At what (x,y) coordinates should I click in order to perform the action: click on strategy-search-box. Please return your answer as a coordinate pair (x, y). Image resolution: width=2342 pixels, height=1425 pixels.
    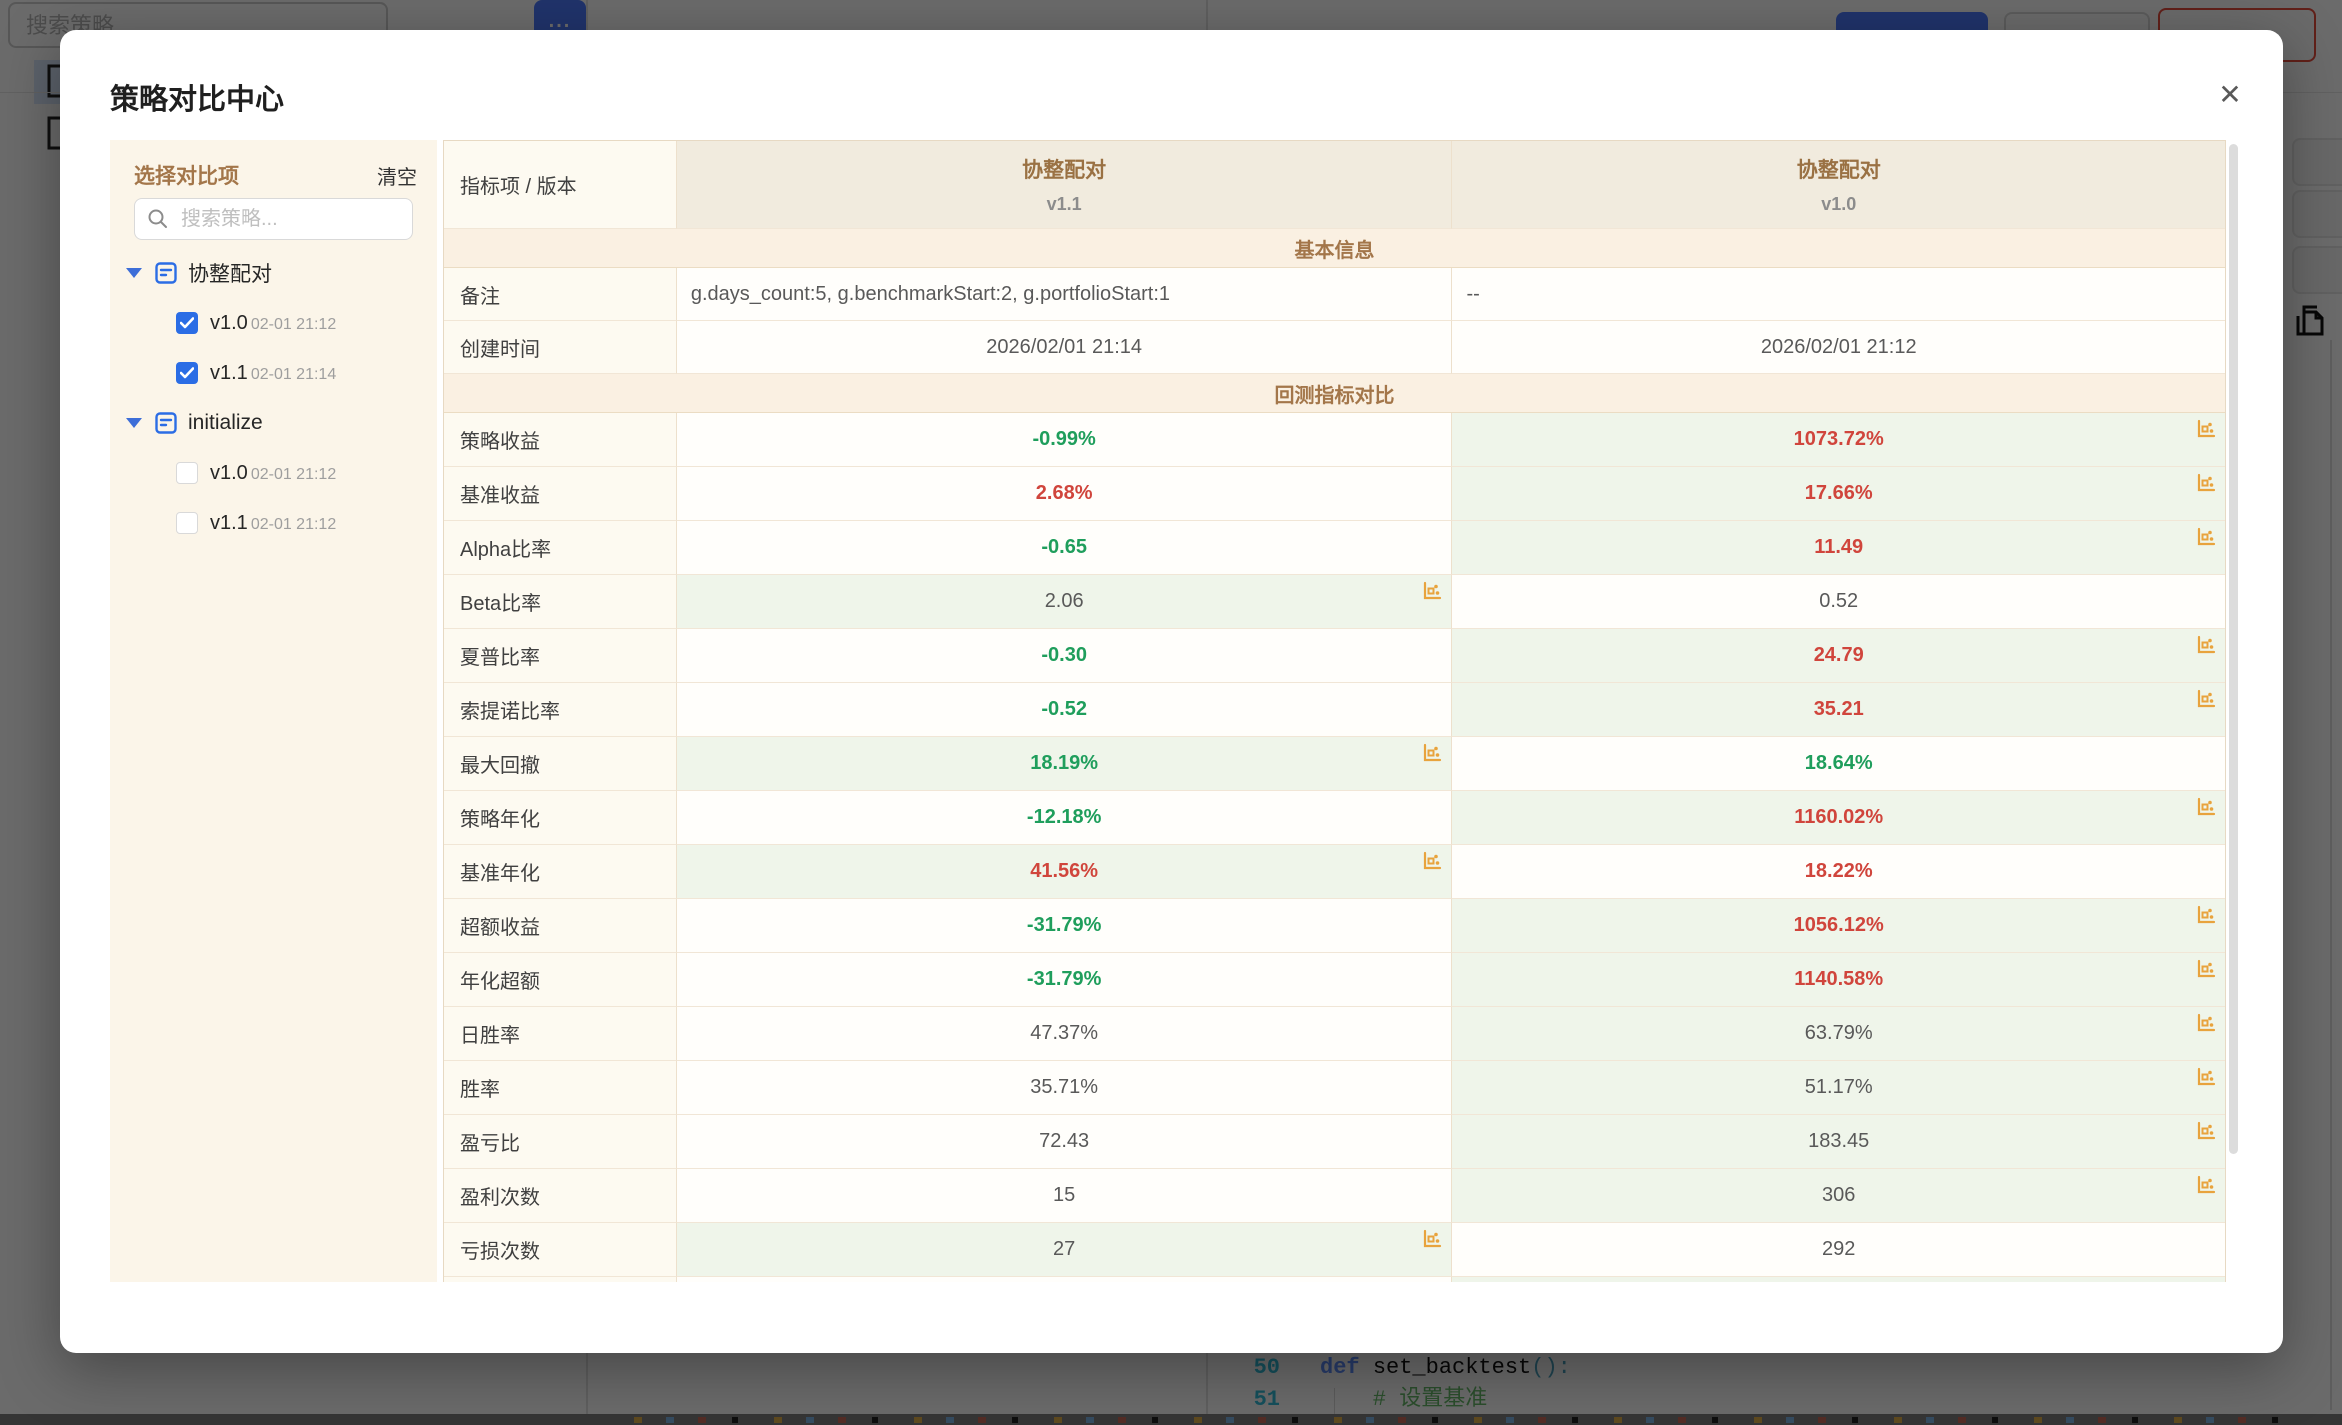
    Looking at the image, I should click on (273, 219).